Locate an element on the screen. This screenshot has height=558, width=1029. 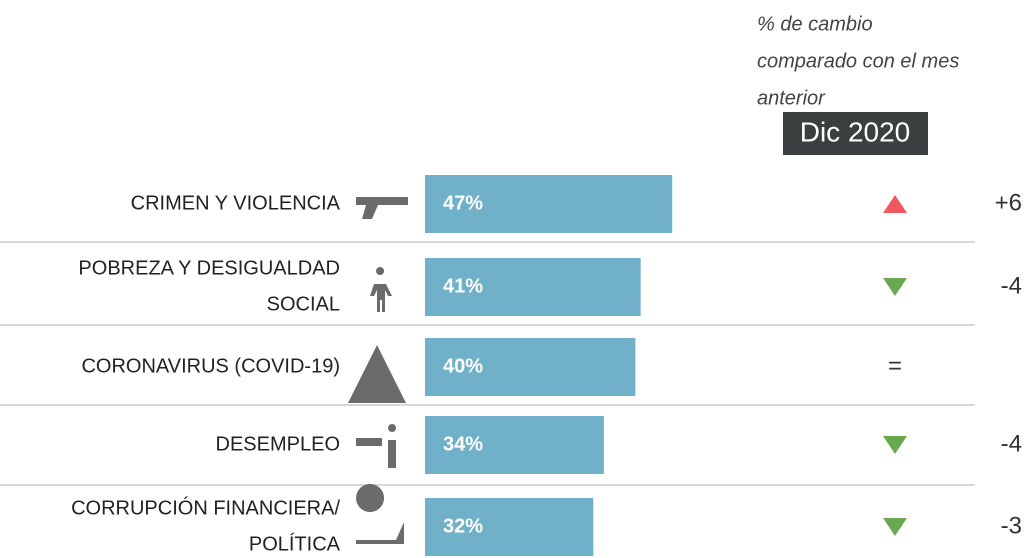
category-label: CORRUPCIÓN FINANCIERA/ is located at coordinates (205, 507).